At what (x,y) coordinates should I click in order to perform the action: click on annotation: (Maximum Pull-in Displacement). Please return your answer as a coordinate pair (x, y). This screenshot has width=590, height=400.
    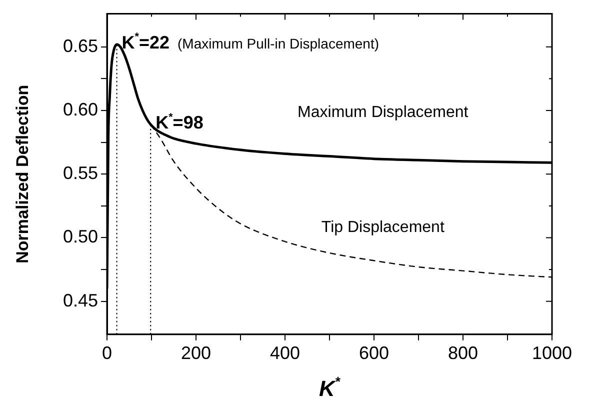
    Looking at the image, I should click on (279, 43).